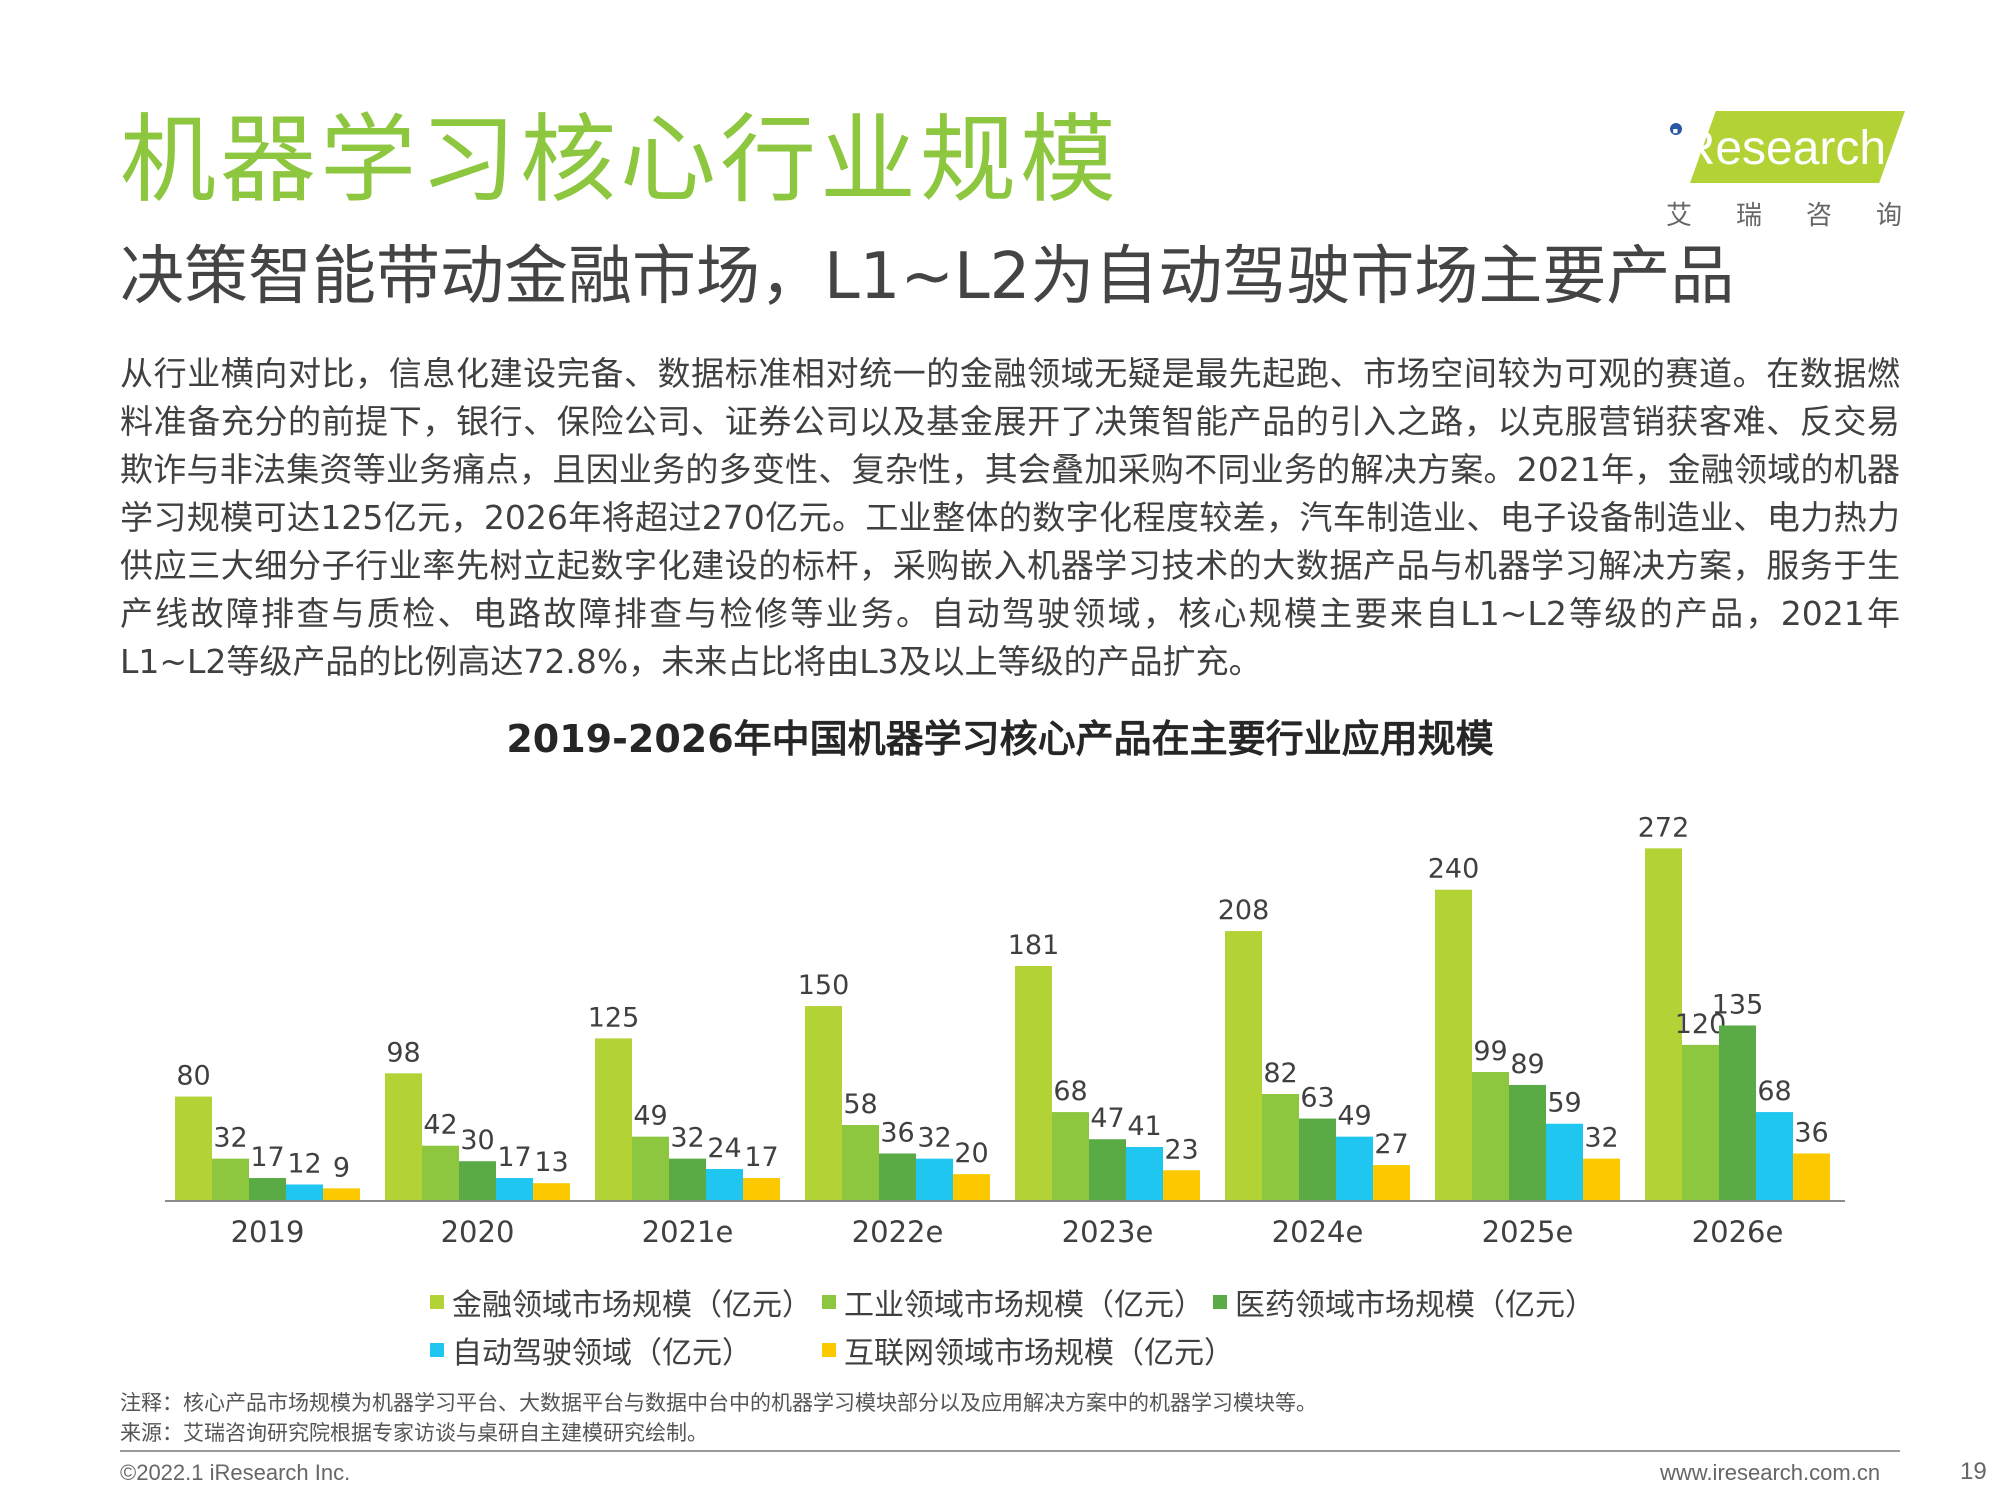 This screenshot has height=1500, width=2000. I want to click on data-label-s1-2020: 42, so click(440, 1125).